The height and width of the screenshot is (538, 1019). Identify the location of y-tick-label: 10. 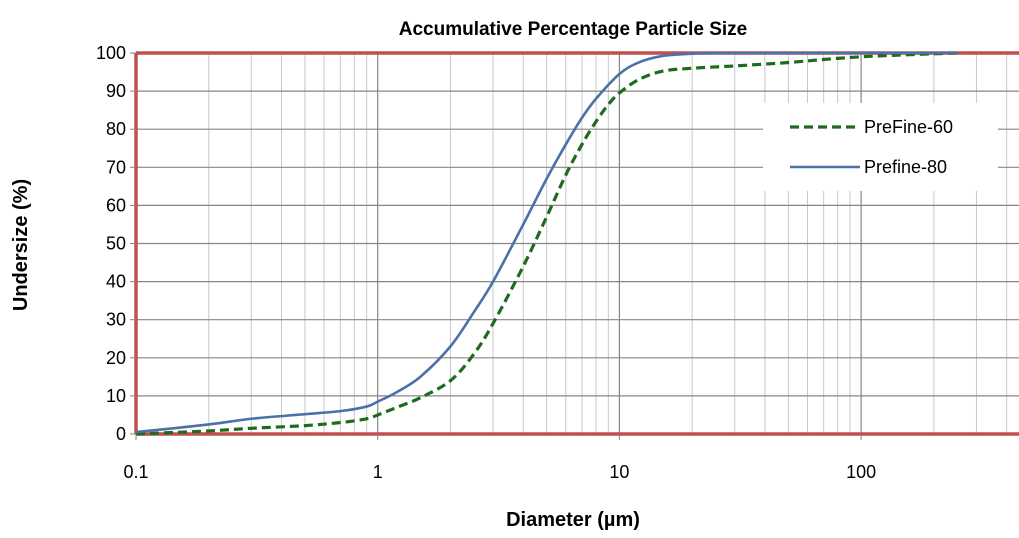
(116, 396).